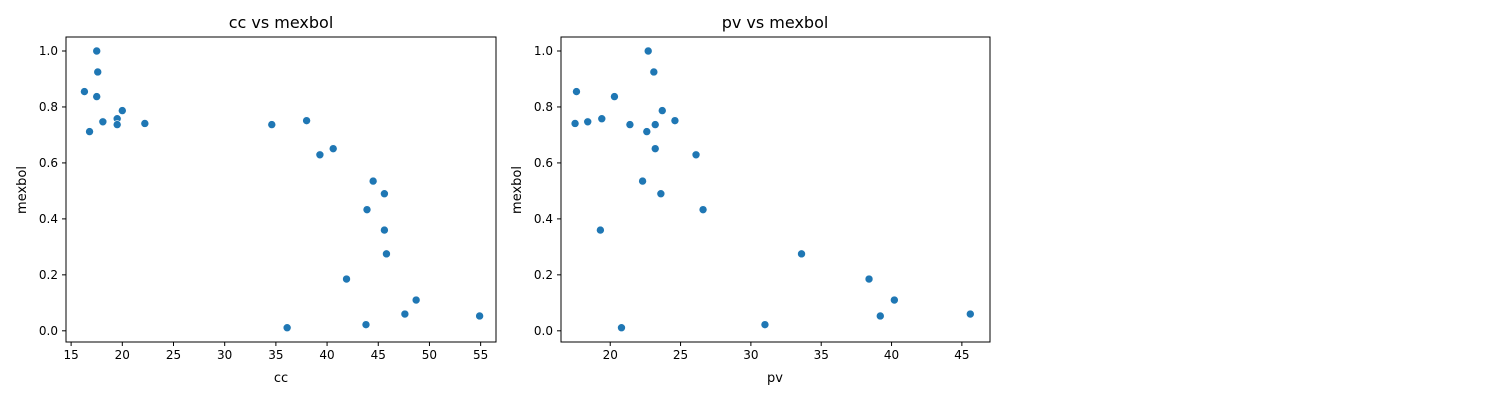  I want to click on x-tick-label: 15, so click(70, 355).